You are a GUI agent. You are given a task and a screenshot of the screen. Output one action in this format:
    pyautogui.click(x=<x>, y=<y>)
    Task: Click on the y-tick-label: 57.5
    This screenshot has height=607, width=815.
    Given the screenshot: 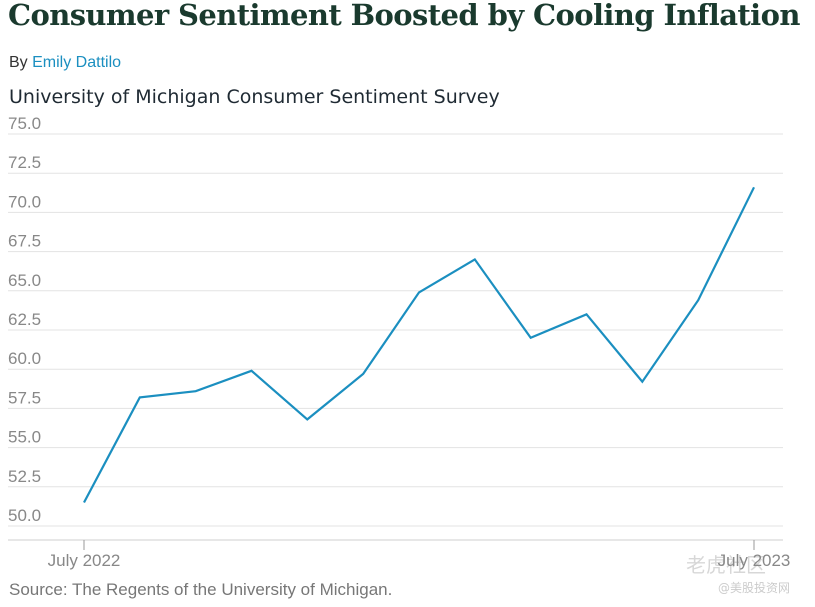 What is the action you would take?
    pyautogui.click(x=24, y=397)
    